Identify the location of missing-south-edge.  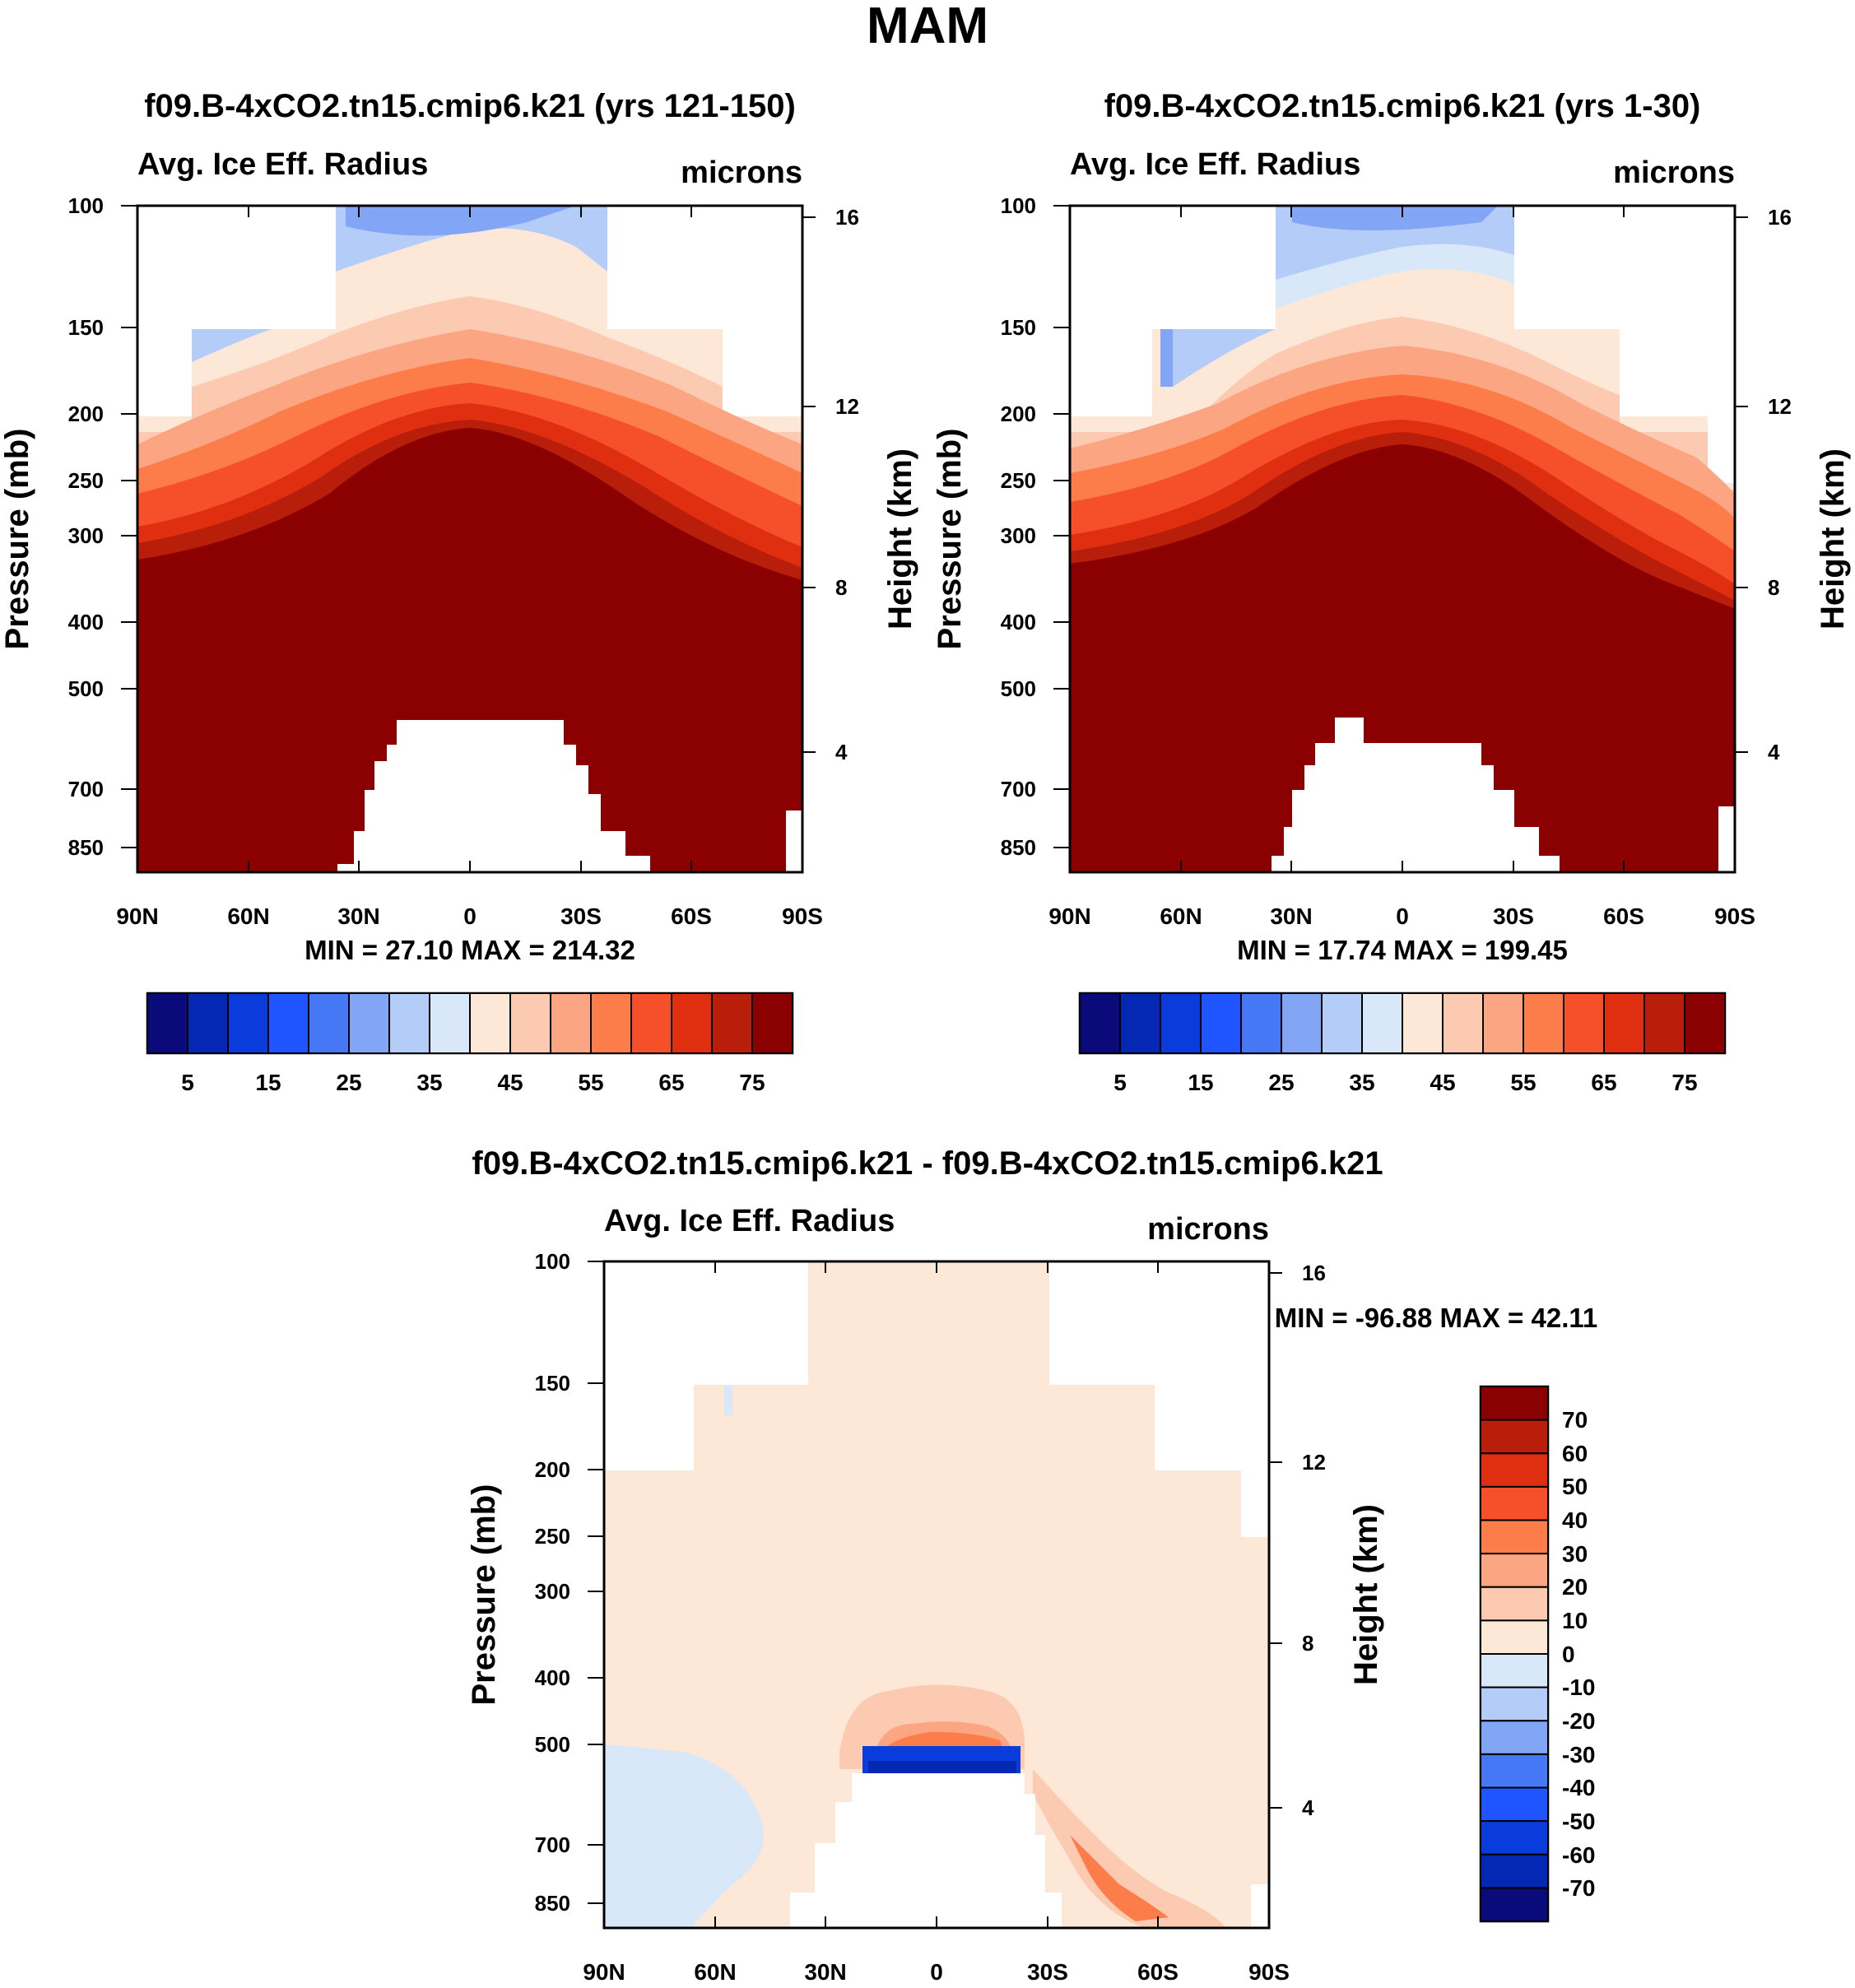
(1260, 1906).